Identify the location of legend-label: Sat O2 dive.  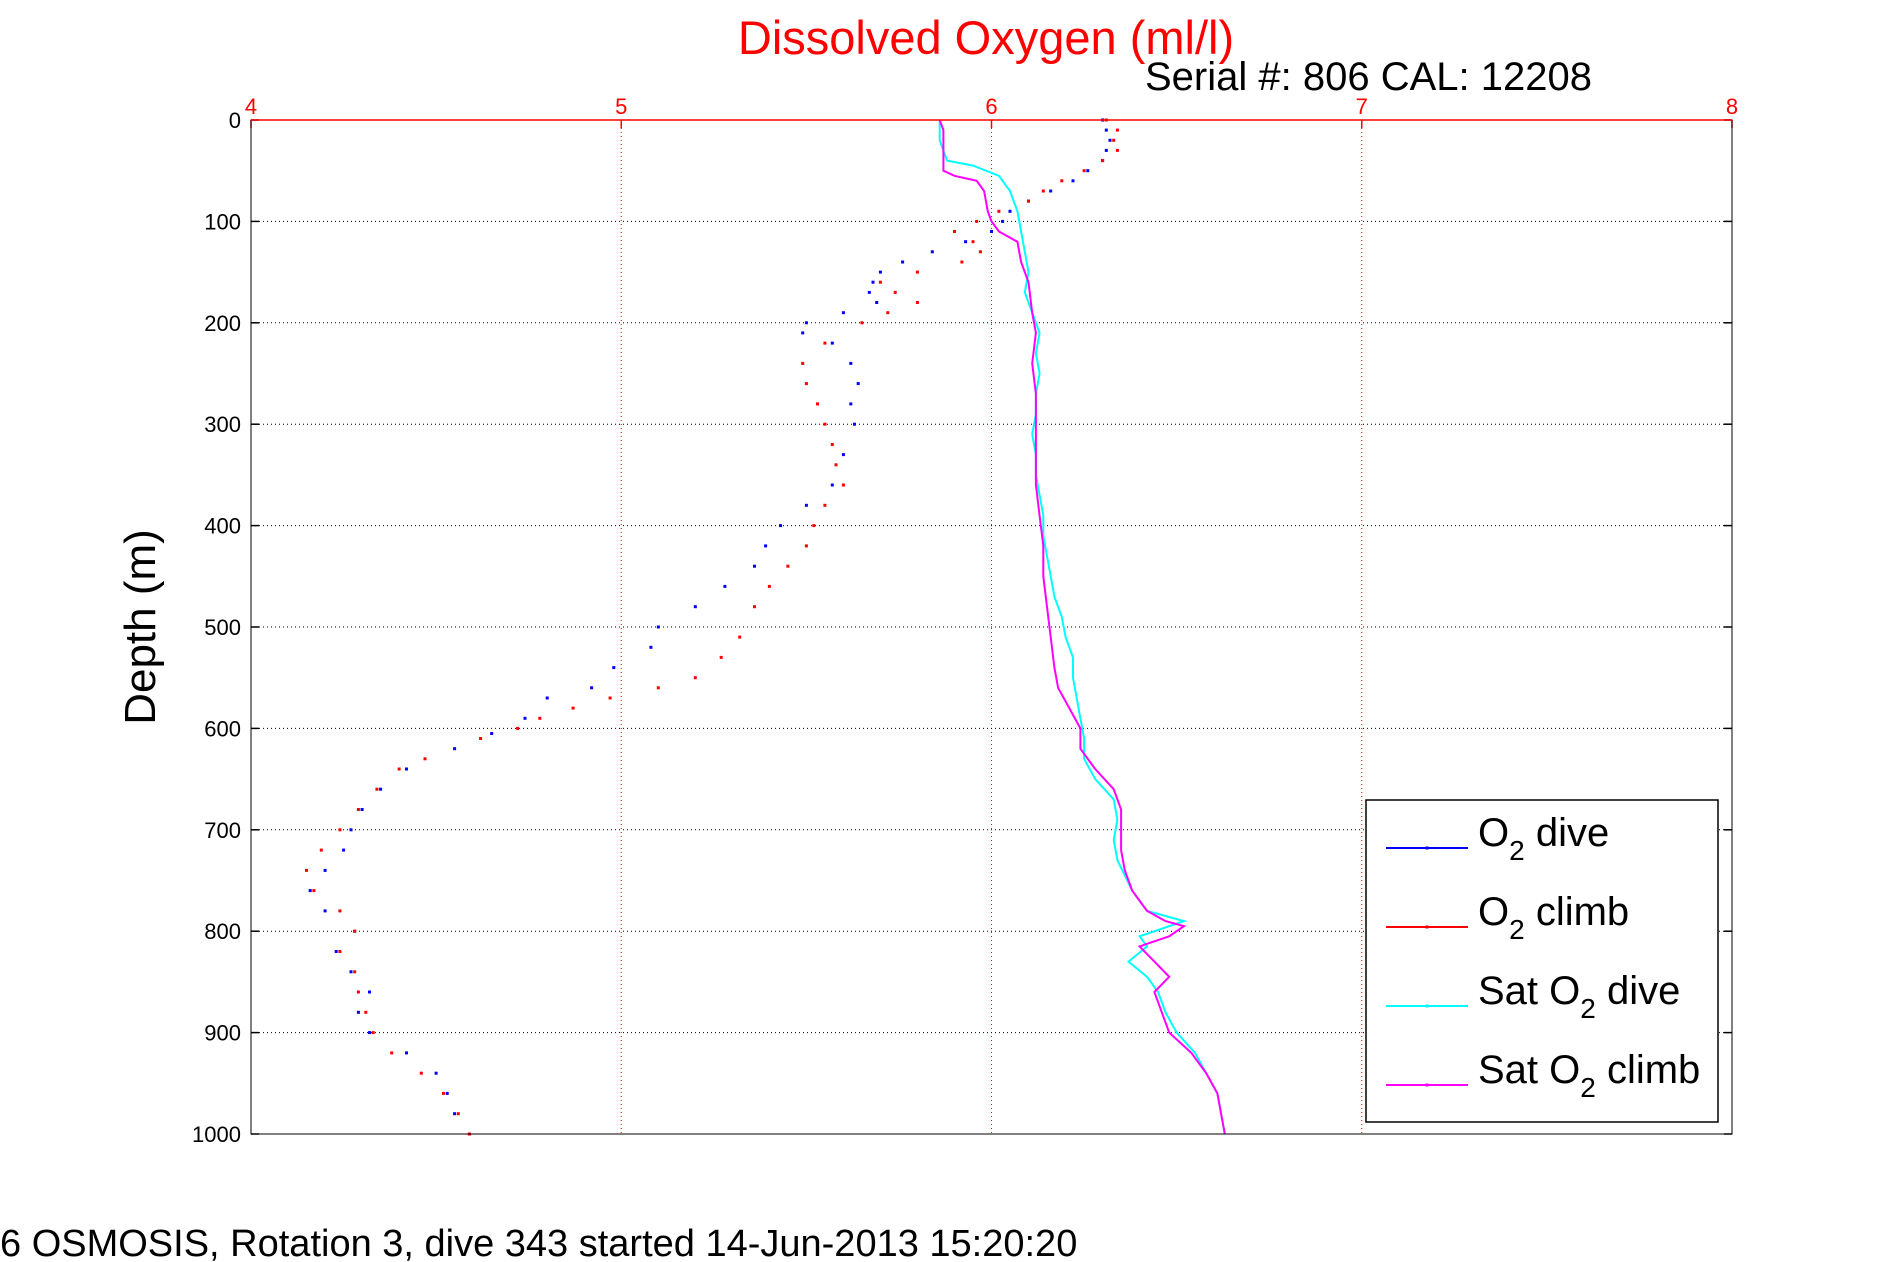
(1579, 996).